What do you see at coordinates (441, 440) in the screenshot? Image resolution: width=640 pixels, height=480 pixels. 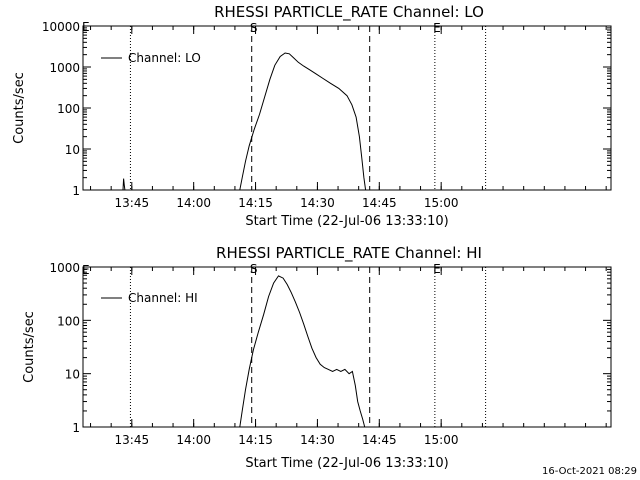 I see `hi-x-tick-label: 15:00` at bounding box center [441, 440].